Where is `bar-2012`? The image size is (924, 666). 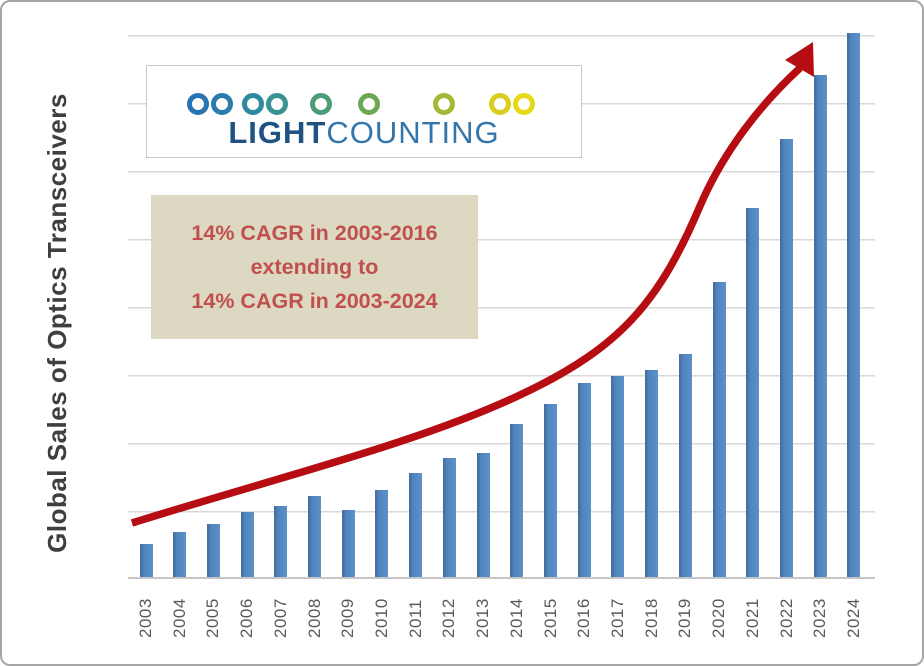 bar-2012 is located at coordinates (449, 517).